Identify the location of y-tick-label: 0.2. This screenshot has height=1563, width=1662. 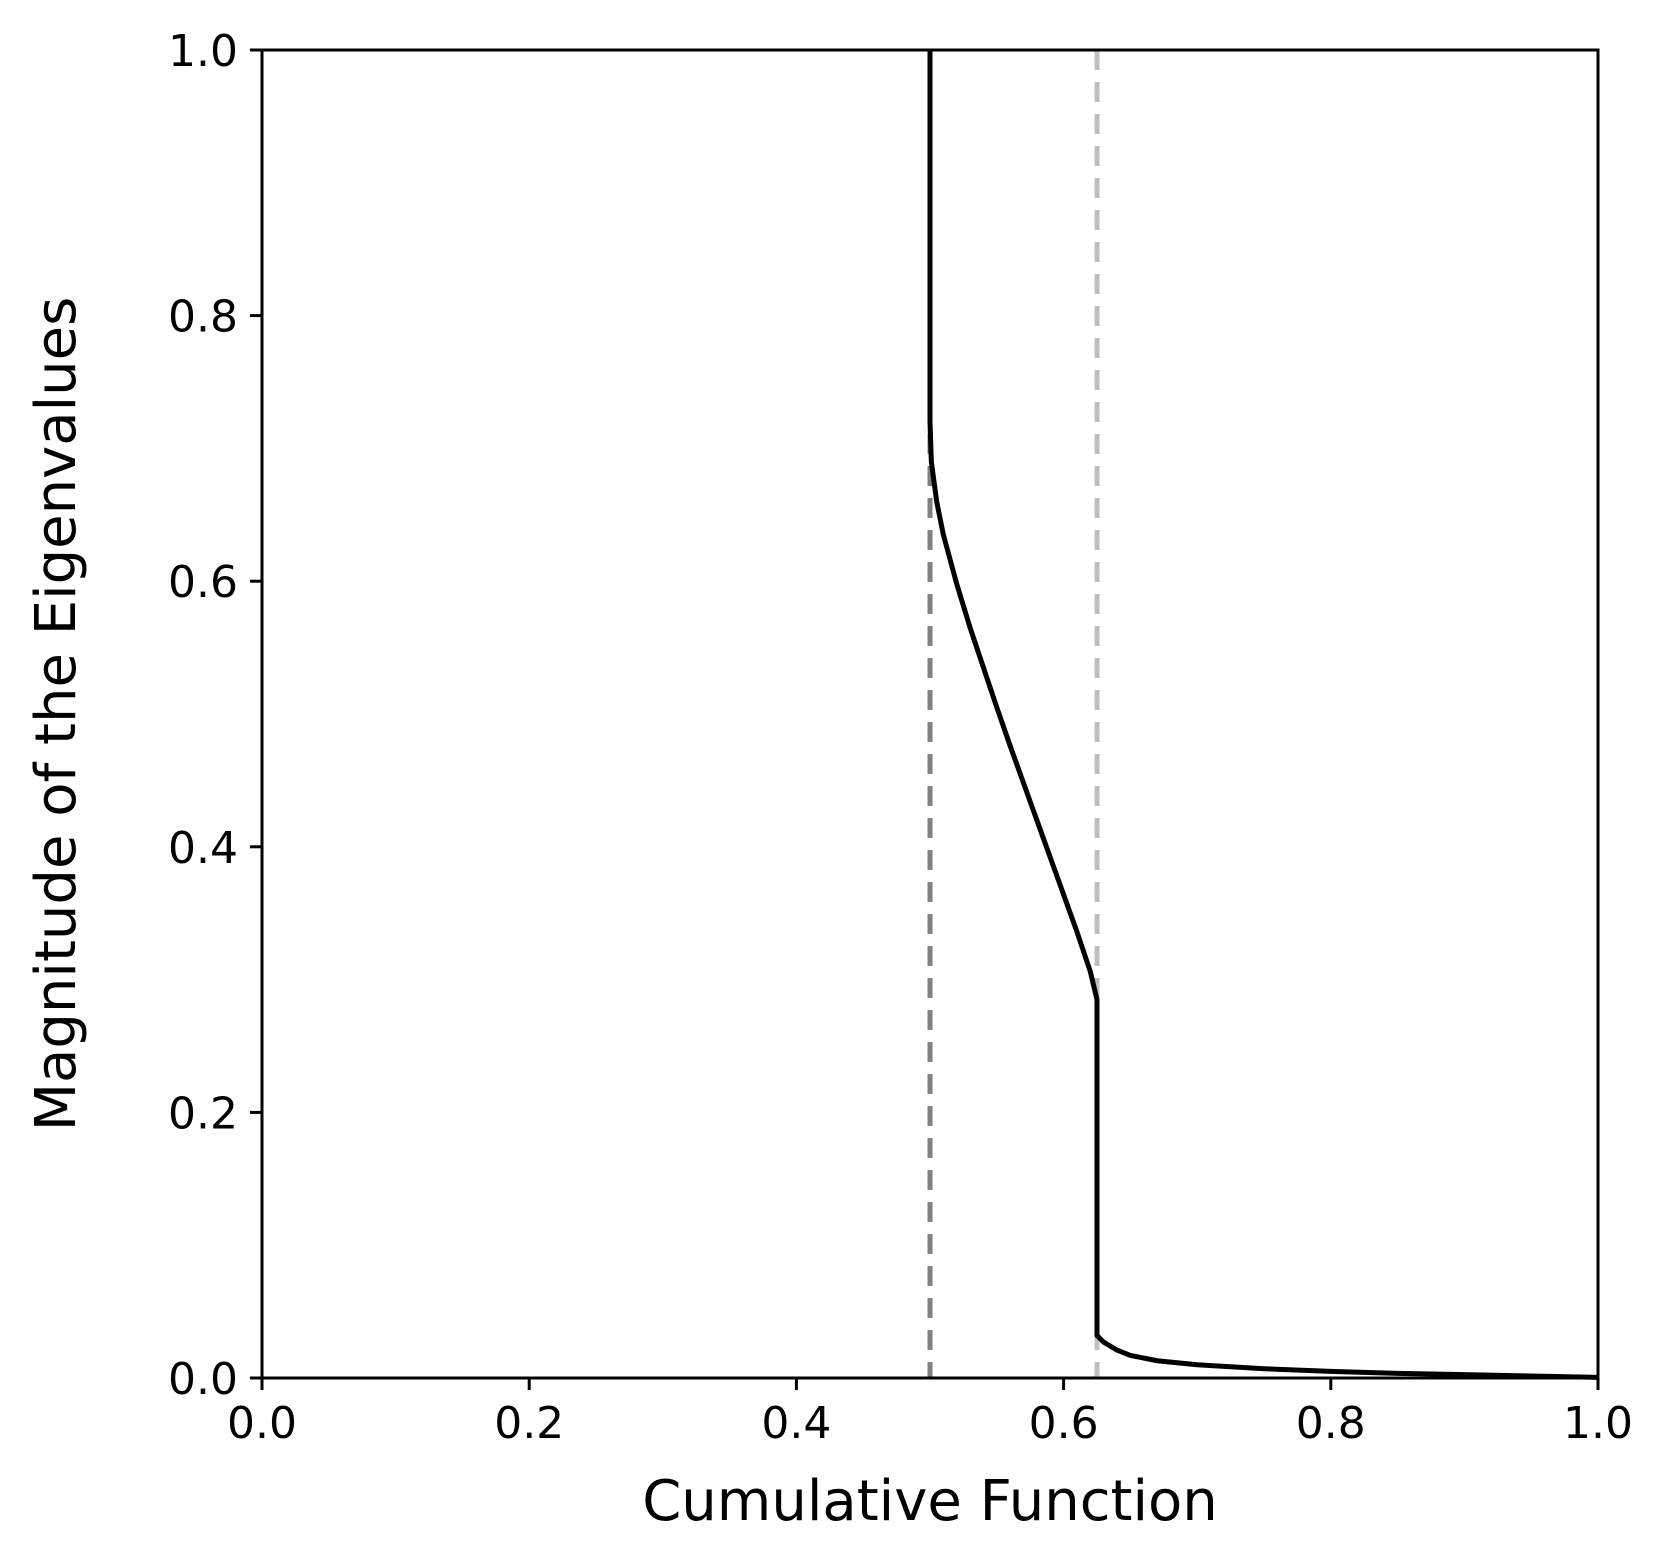
(203, 1113).